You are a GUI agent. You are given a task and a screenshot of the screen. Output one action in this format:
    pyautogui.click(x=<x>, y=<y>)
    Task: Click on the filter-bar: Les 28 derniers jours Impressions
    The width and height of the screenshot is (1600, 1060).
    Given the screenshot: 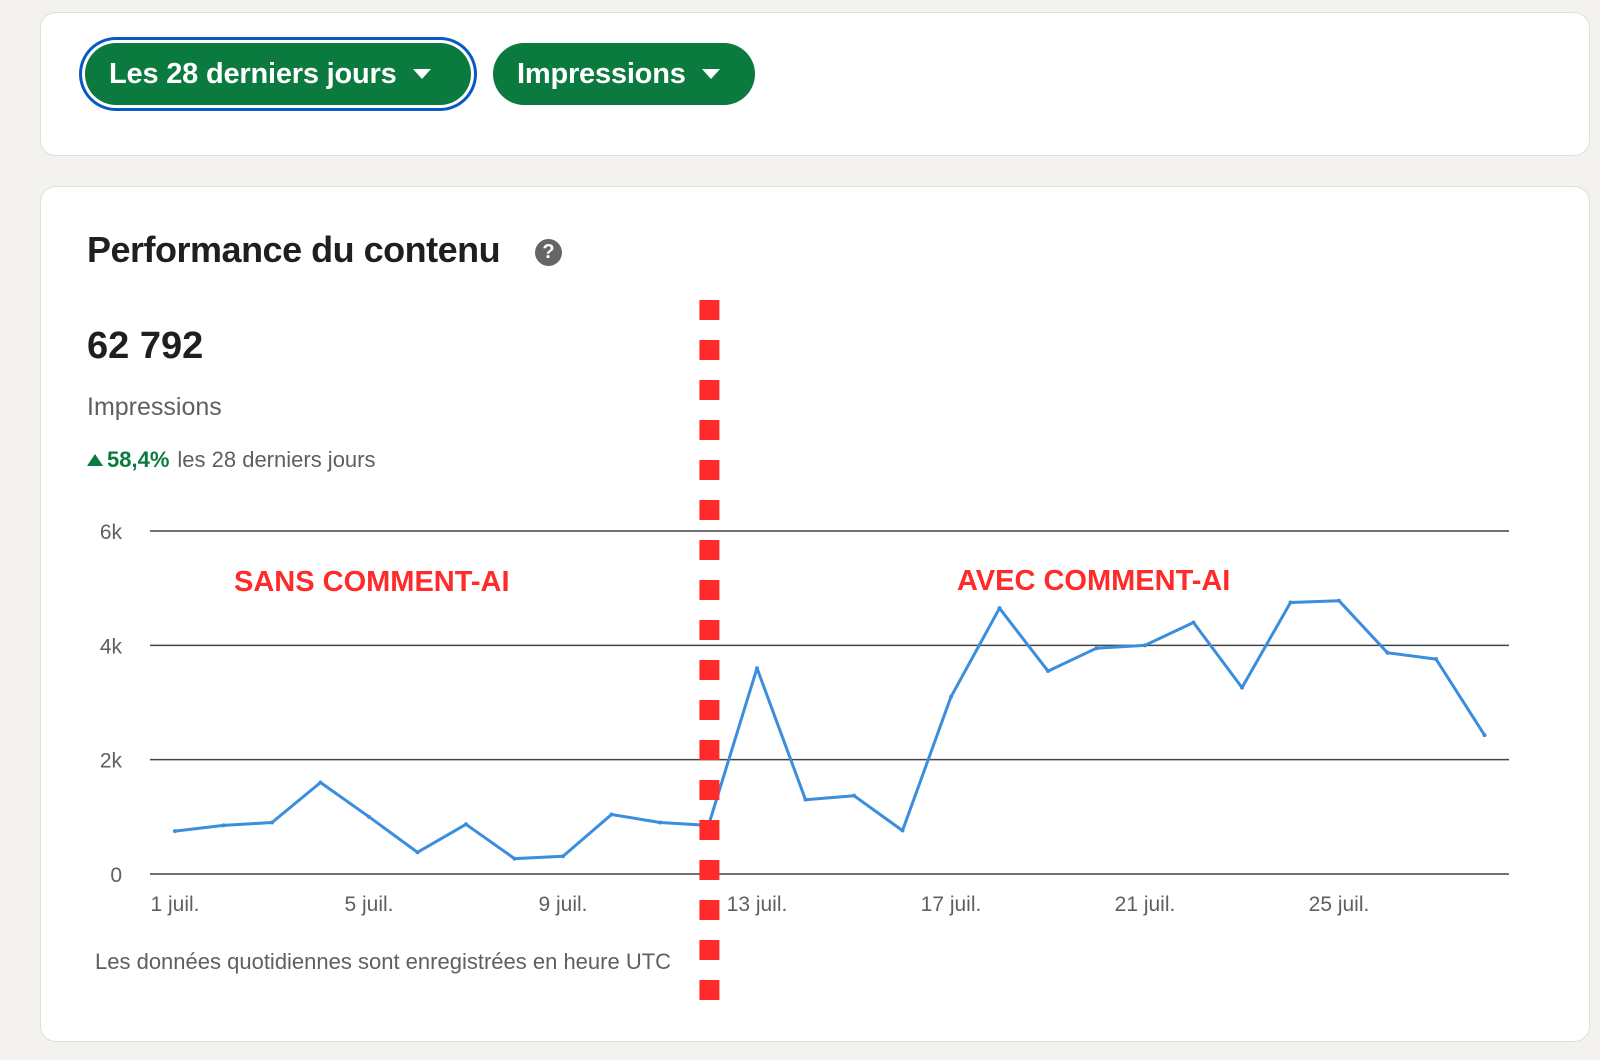 What is the action you would take?
    pyautogui.click(x=815, y=84)
    